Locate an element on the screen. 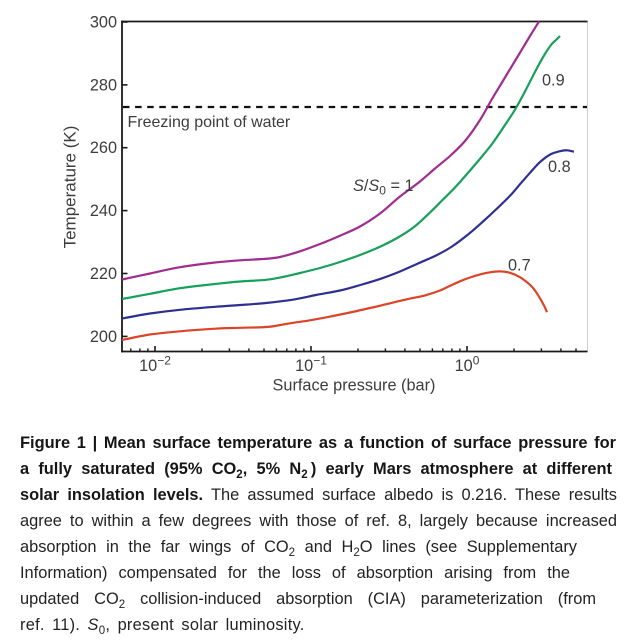 The image size is (635, 640). svg-text: 260 is located at coordinates (103, 148).